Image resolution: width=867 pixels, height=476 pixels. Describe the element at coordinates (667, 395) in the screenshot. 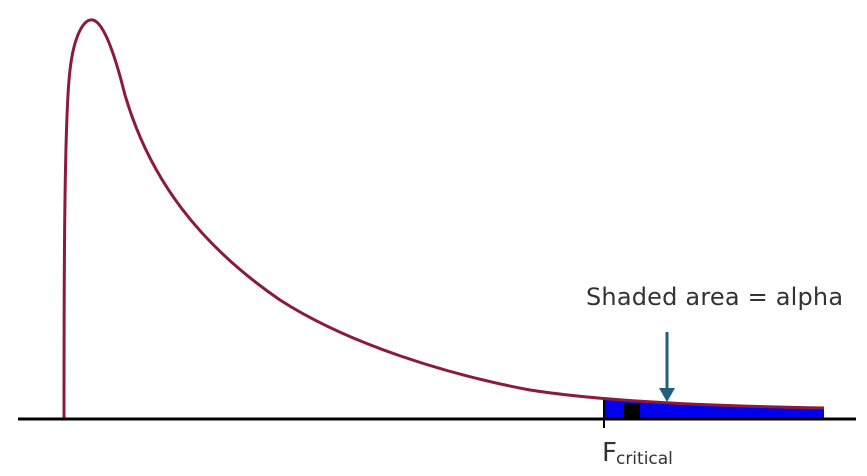

I see `annotation-arrow-head` at that location.